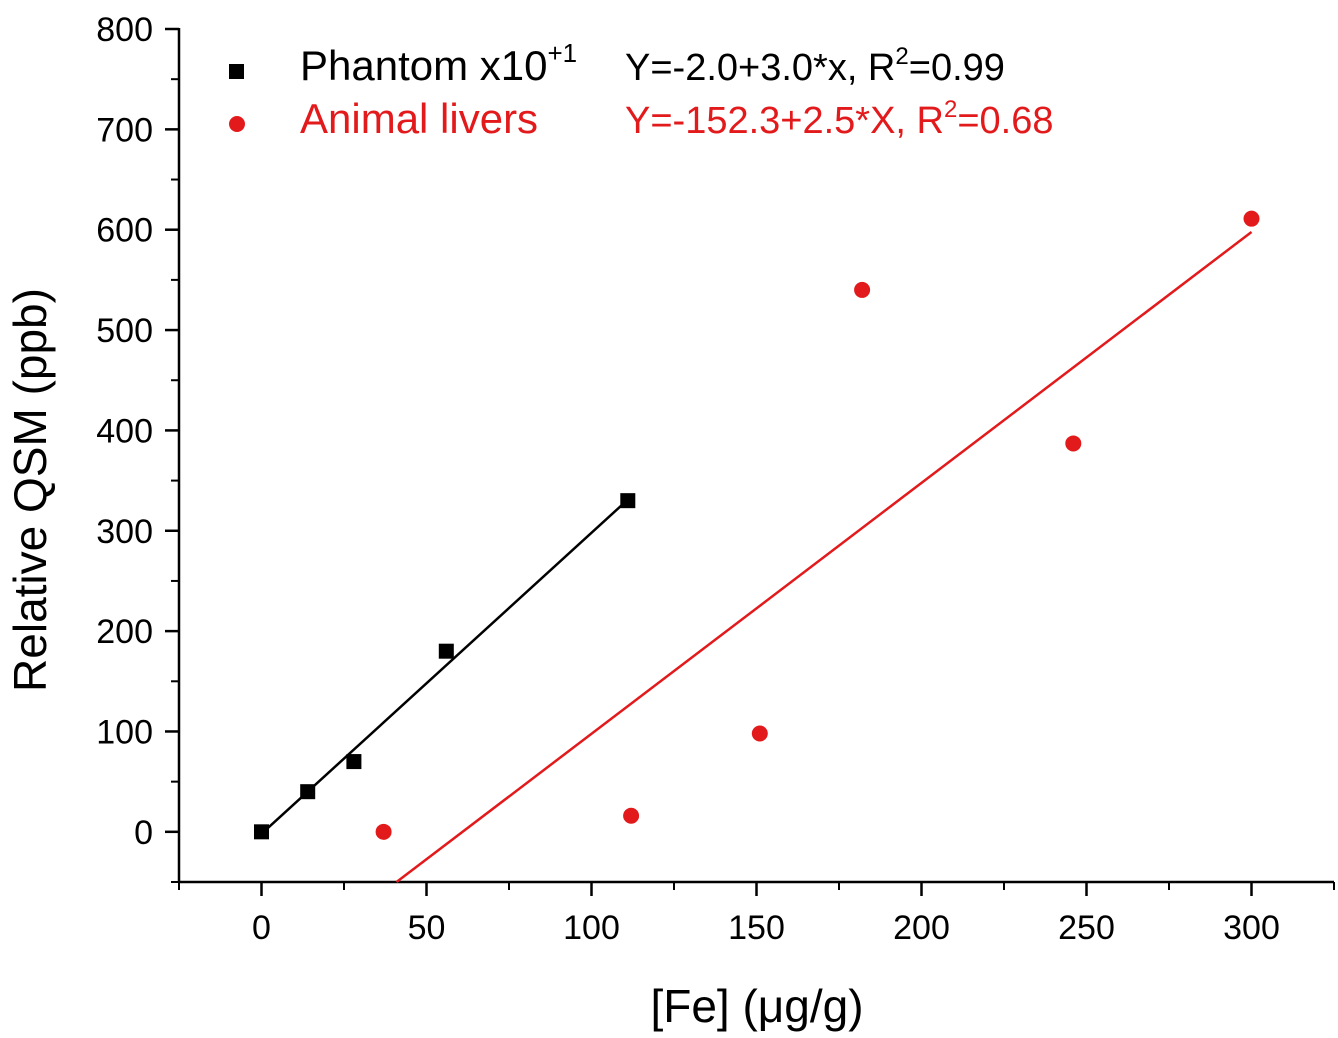 The height and width of the screenshot is (1038, 1338). What do you see at coordinates (815, 66) in the screenshot?
I see `legend-equation-series-0: Y=-2.0+3.0*x, R2=0.99` at bounding box center [815, 66].